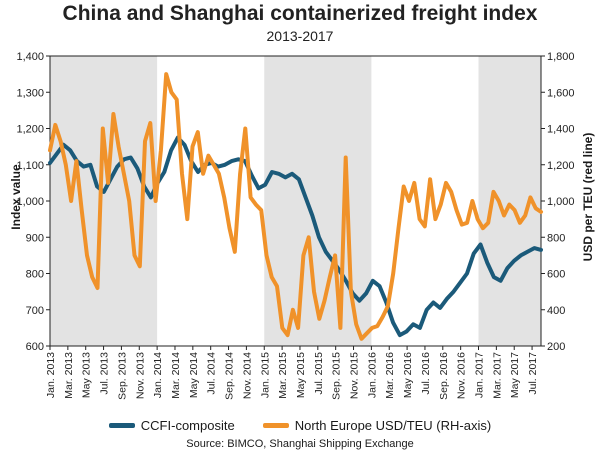 The height and width of the screenshot is (455, 600). I want to click on y-tick-label-left: 600, so click(35, 347).